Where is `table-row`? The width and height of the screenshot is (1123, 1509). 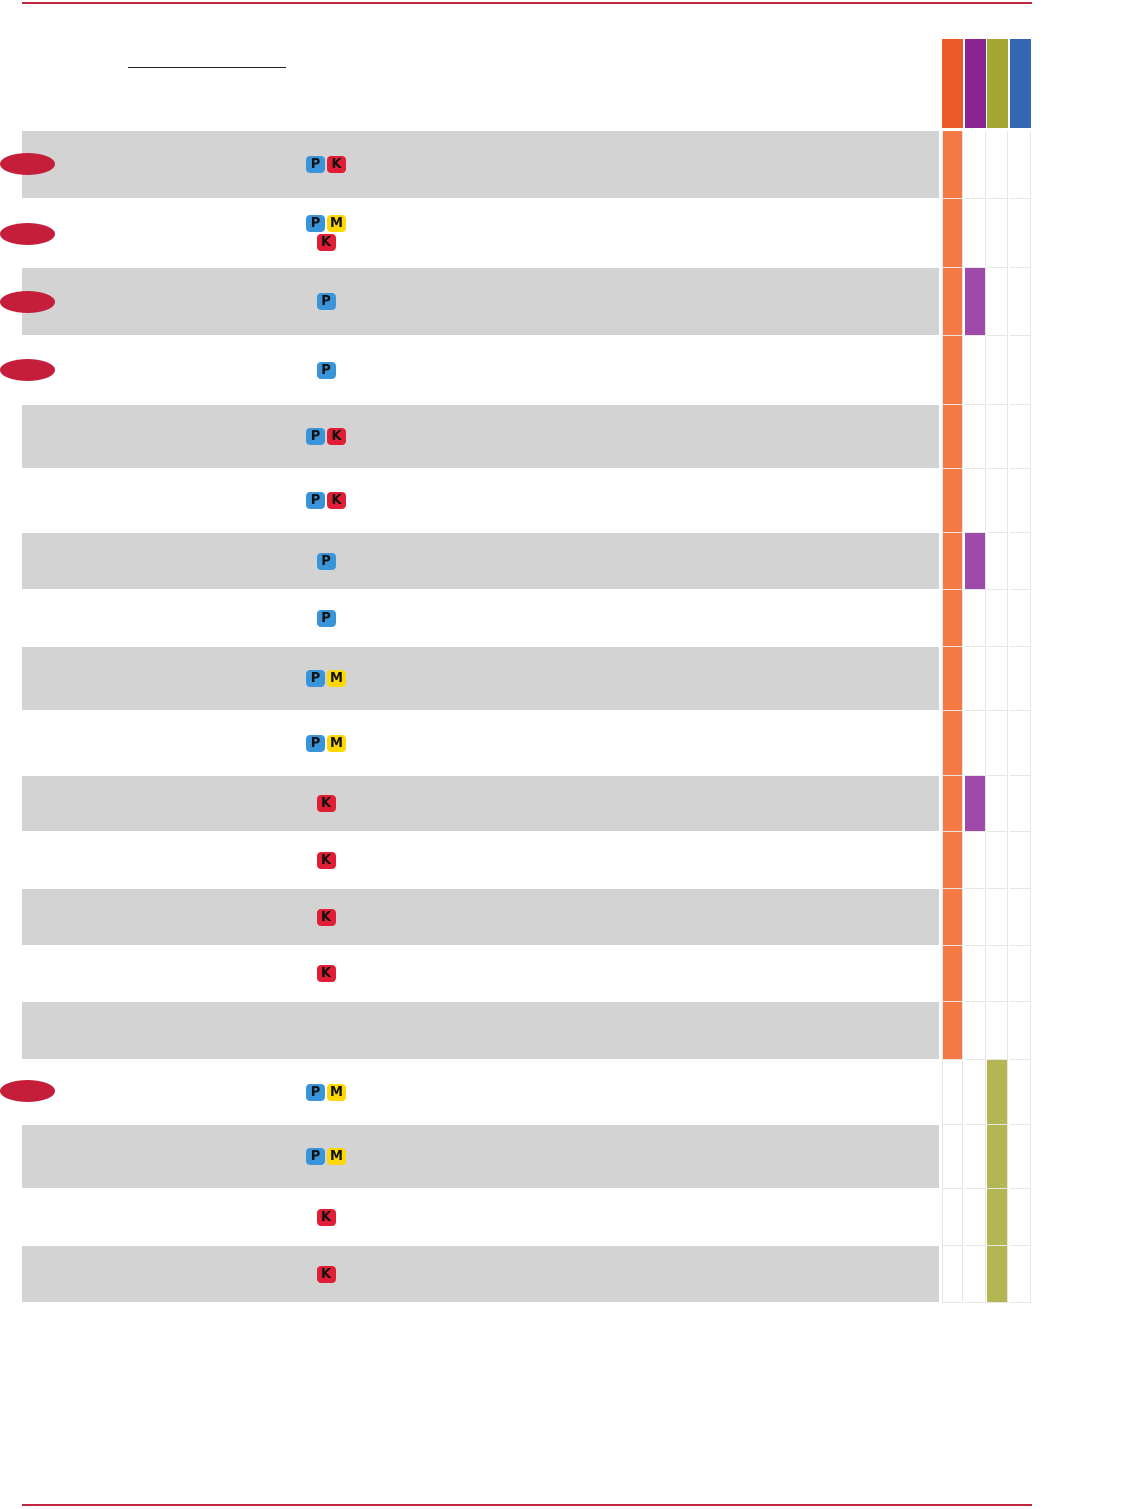 table-row is located at coordinates (561, 1031).